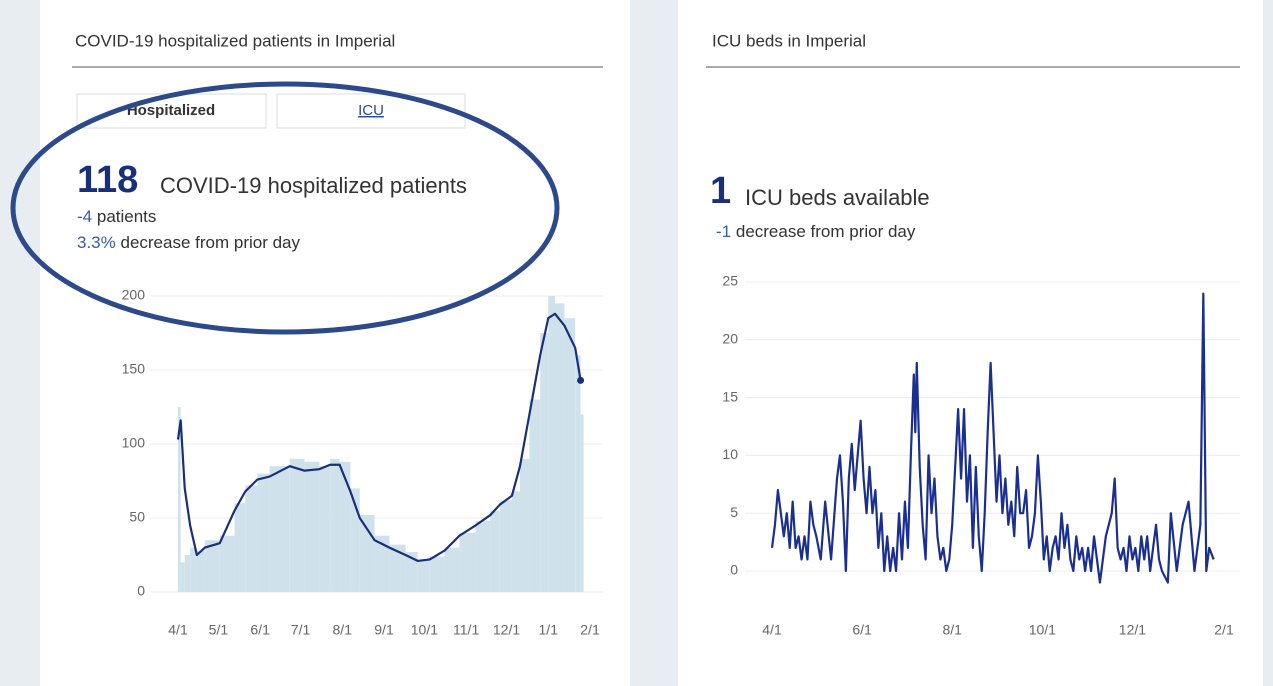  I want to click on y-tick-label: 10, so click(730, 454).